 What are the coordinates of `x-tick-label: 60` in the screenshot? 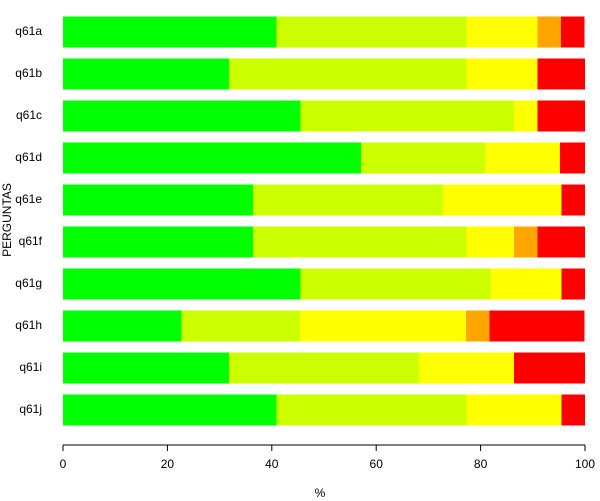 It's located at (377, 464).